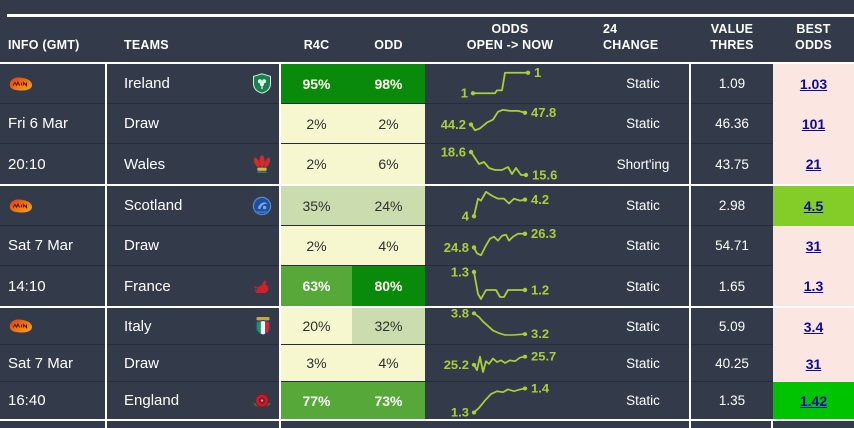 The height and width of the screenshot is (428, 854). I want to click on spark-now-value: 25.7, so click(543, 356).